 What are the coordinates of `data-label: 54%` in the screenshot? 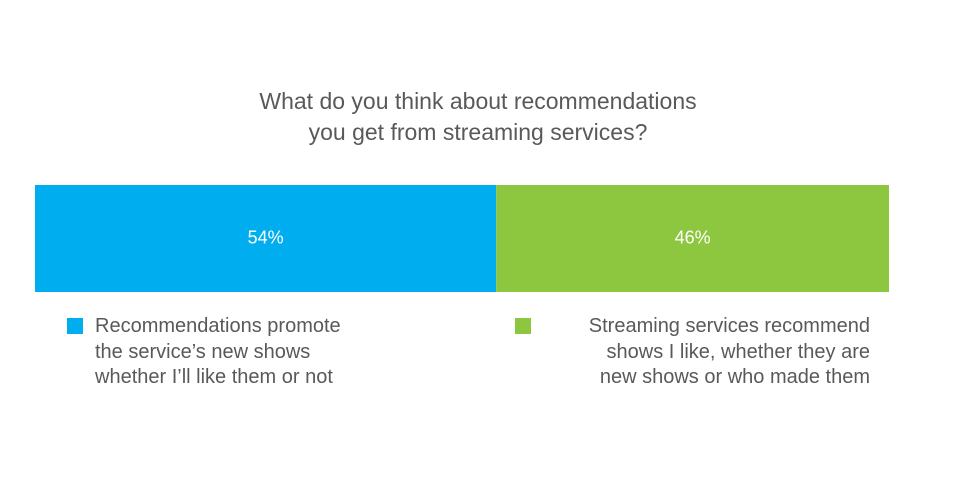 It's located at (266, 237).